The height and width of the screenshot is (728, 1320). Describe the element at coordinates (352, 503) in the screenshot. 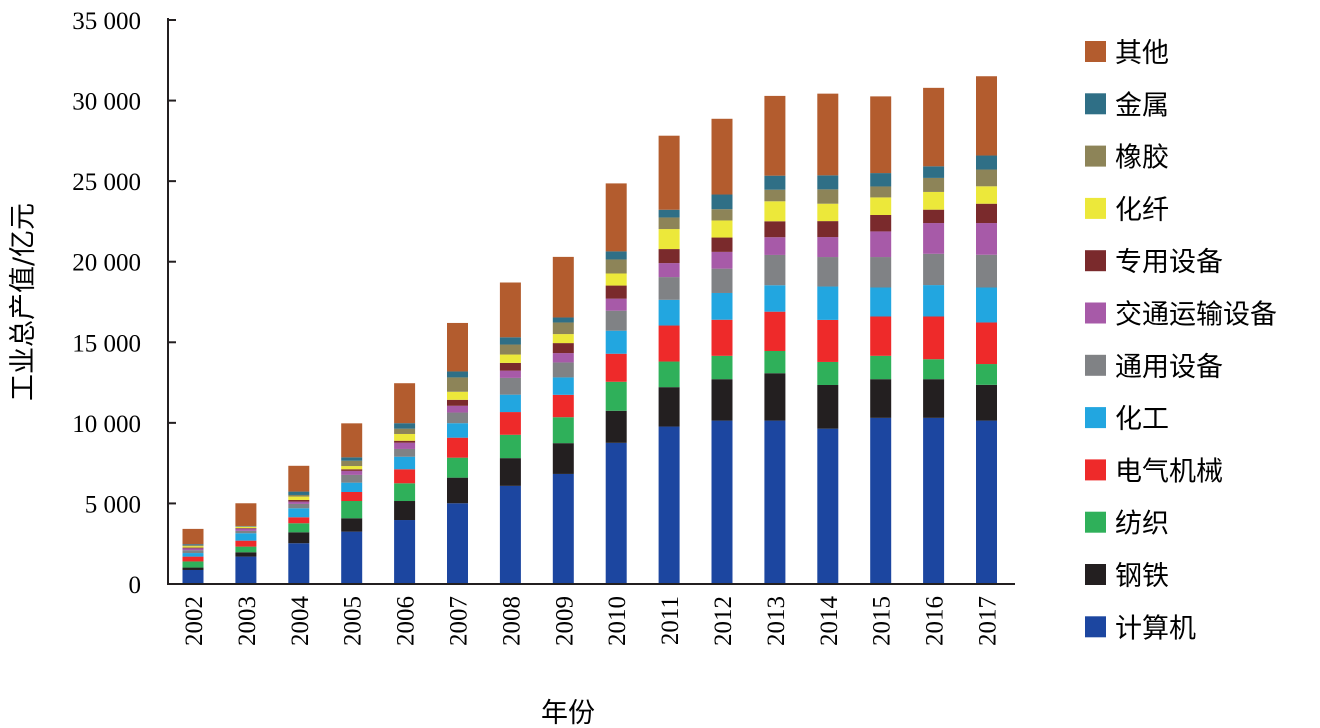

I see `bar-stack-2005` at that location.